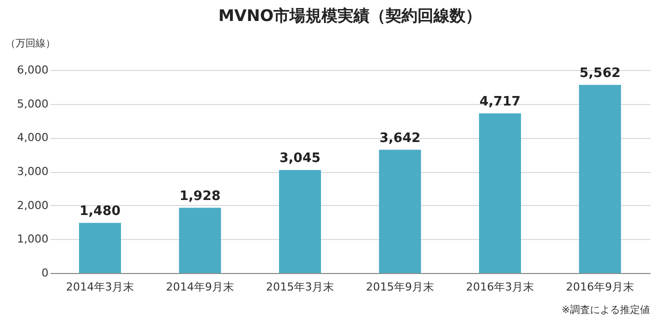  What do you see at coordinates (600, 287) in the screenshot?
I see `x-tick-label: 2016年9月末` at bounding box center [600, 287].